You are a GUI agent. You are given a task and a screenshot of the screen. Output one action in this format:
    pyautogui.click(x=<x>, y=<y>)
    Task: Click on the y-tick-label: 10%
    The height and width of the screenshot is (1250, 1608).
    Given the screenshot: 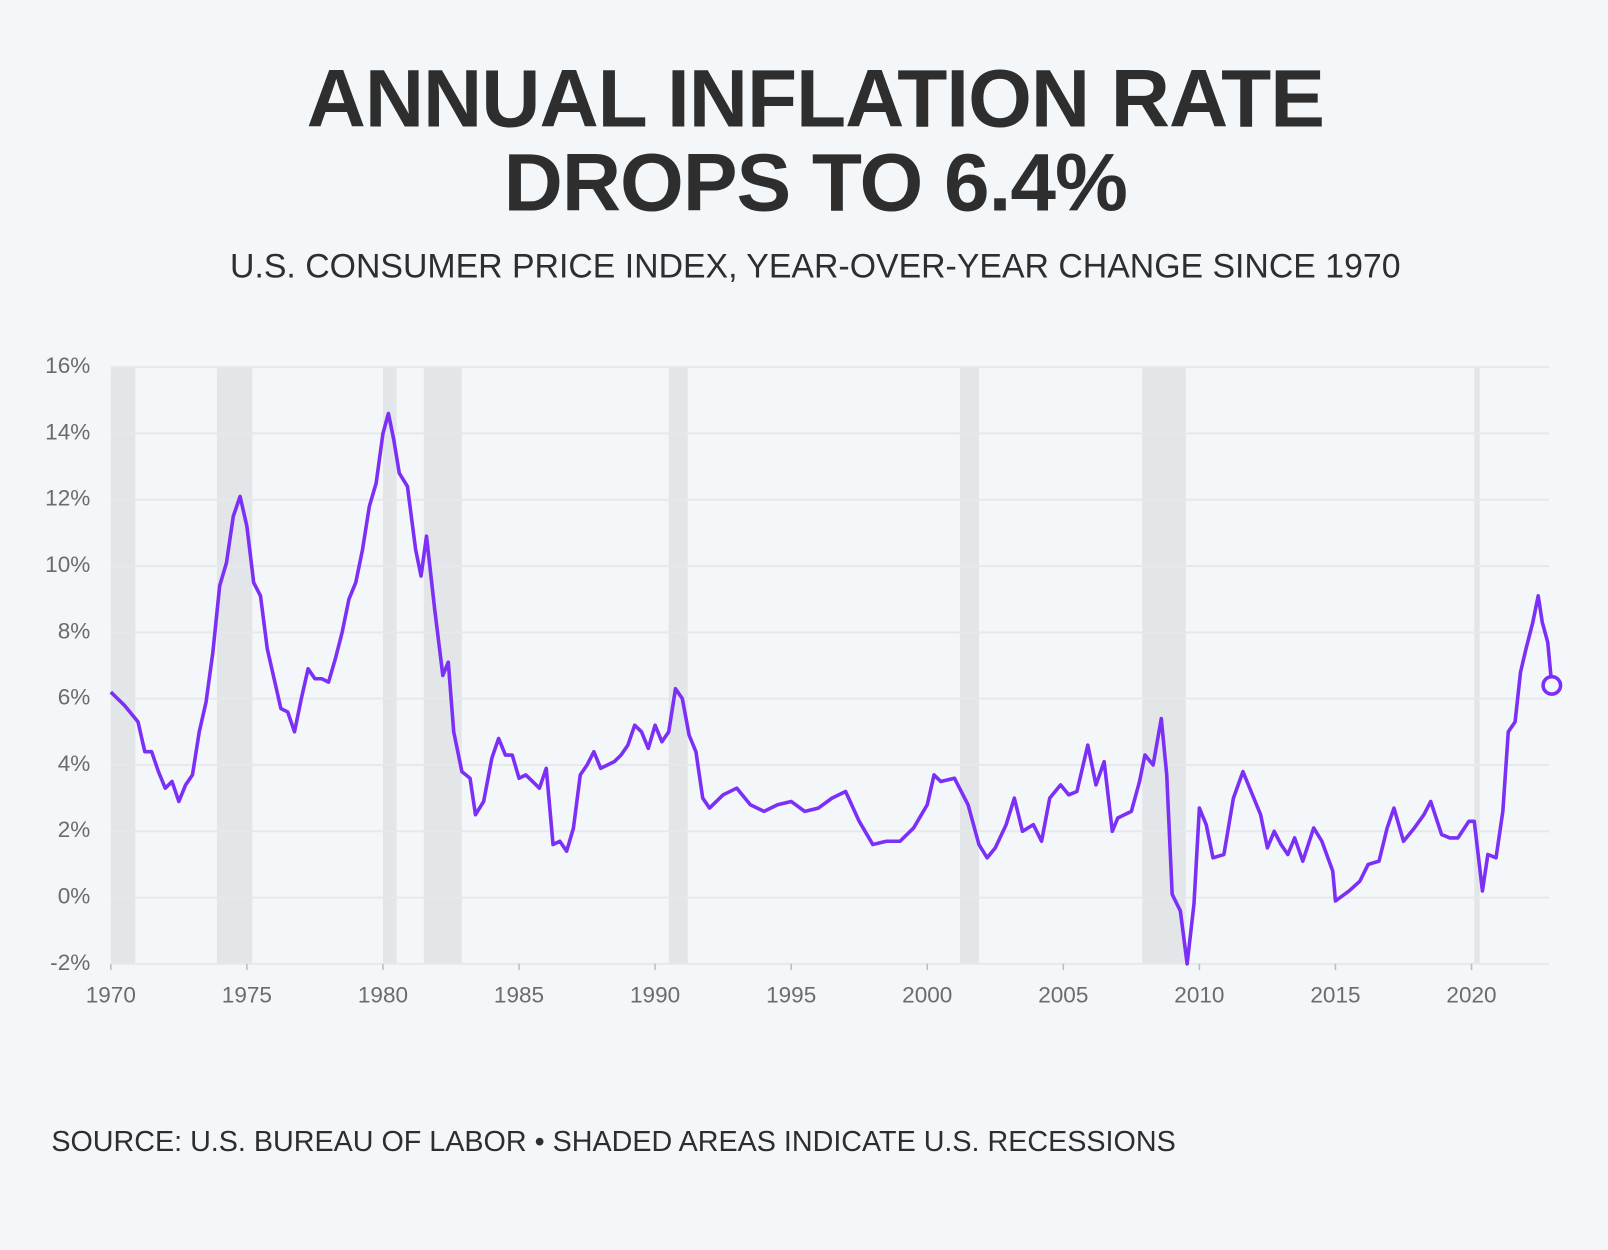 What is the action you would take?
    pyautogui.click(x=67, y=564)
    